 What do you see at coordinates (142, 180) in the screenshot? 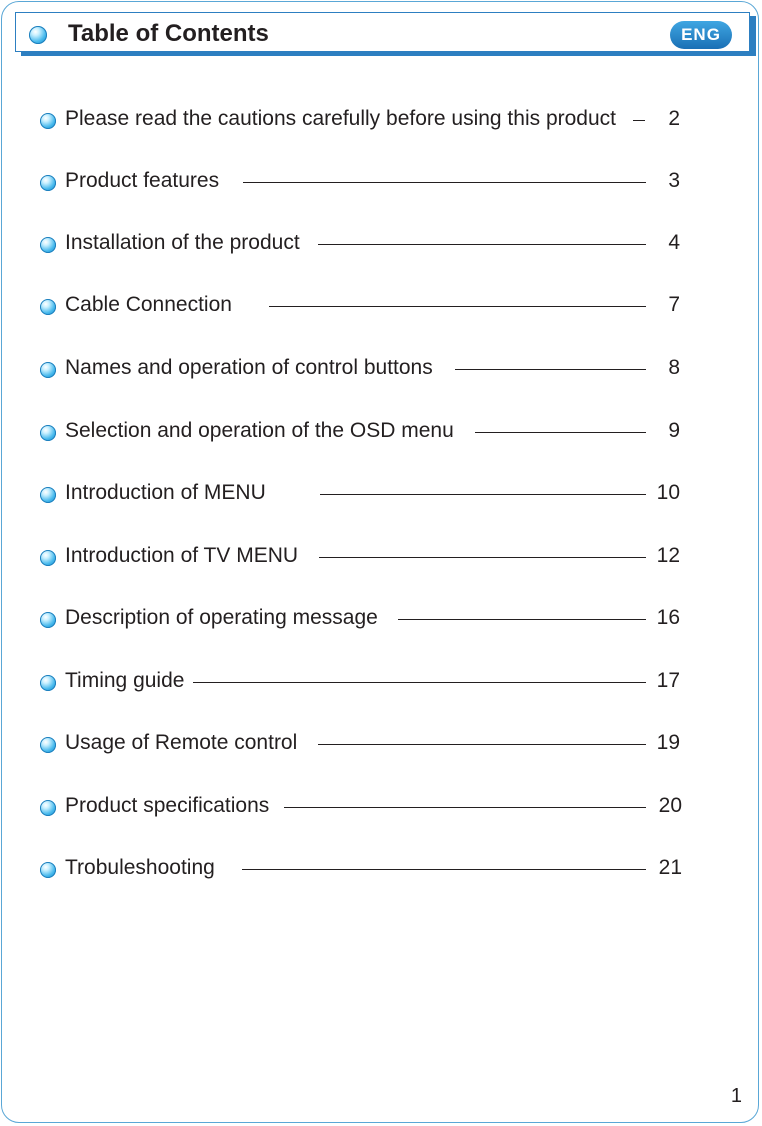
I see `toc-entry-label: Product features` at bounding box center [142, 180].